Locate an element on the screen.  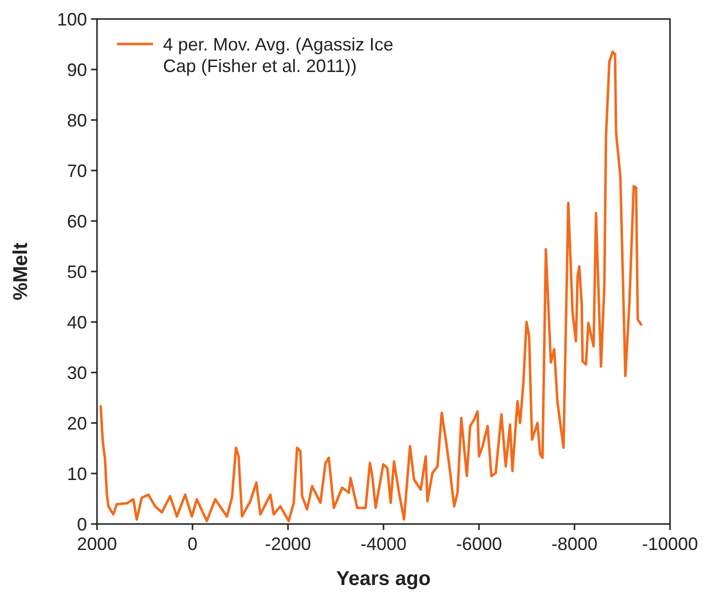
x-tick-label: -2000 is located at coordinates (288, 544).